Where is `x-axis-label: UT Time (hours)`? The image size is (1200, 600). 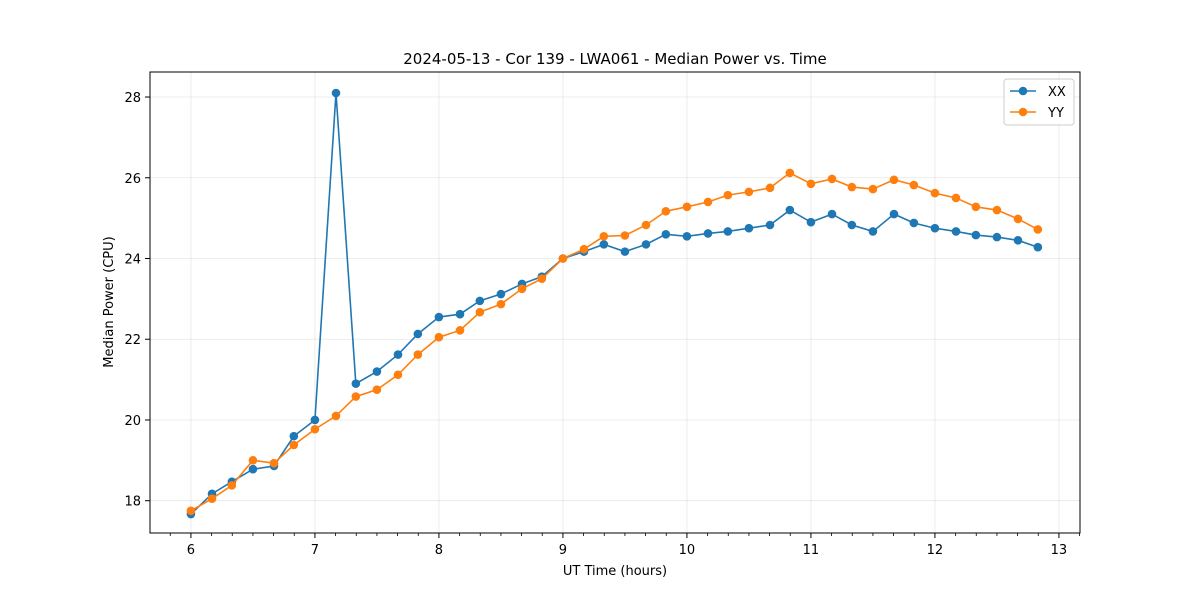 x-axis-label: UT Time (hours) is located at coordinates (615, 571).